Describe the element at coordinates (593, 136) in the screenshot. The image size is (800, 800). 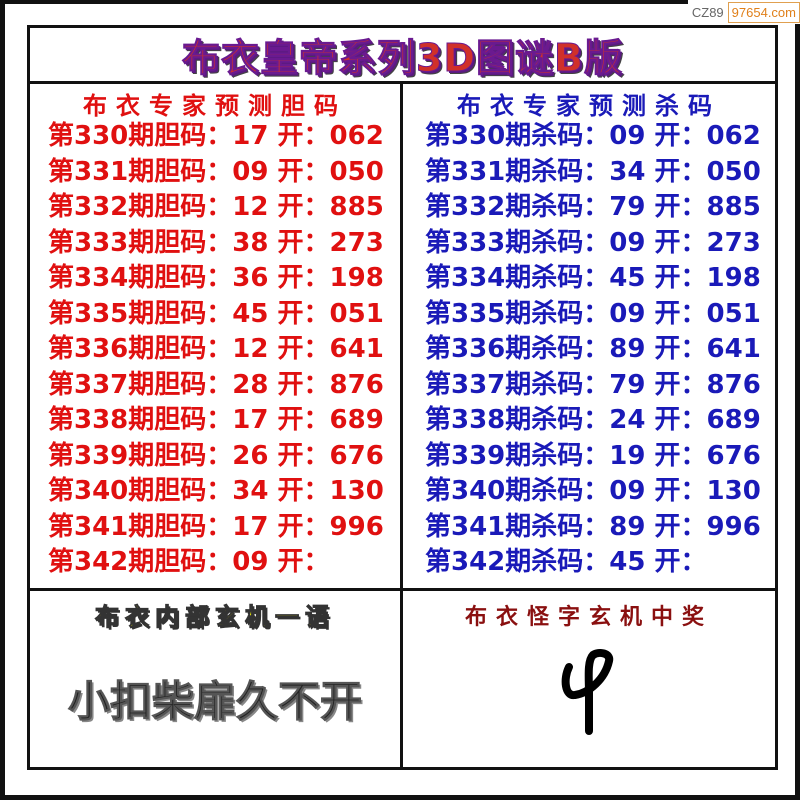
I see `kill-code-row: 第330期杀码：09 开：062` at that location.